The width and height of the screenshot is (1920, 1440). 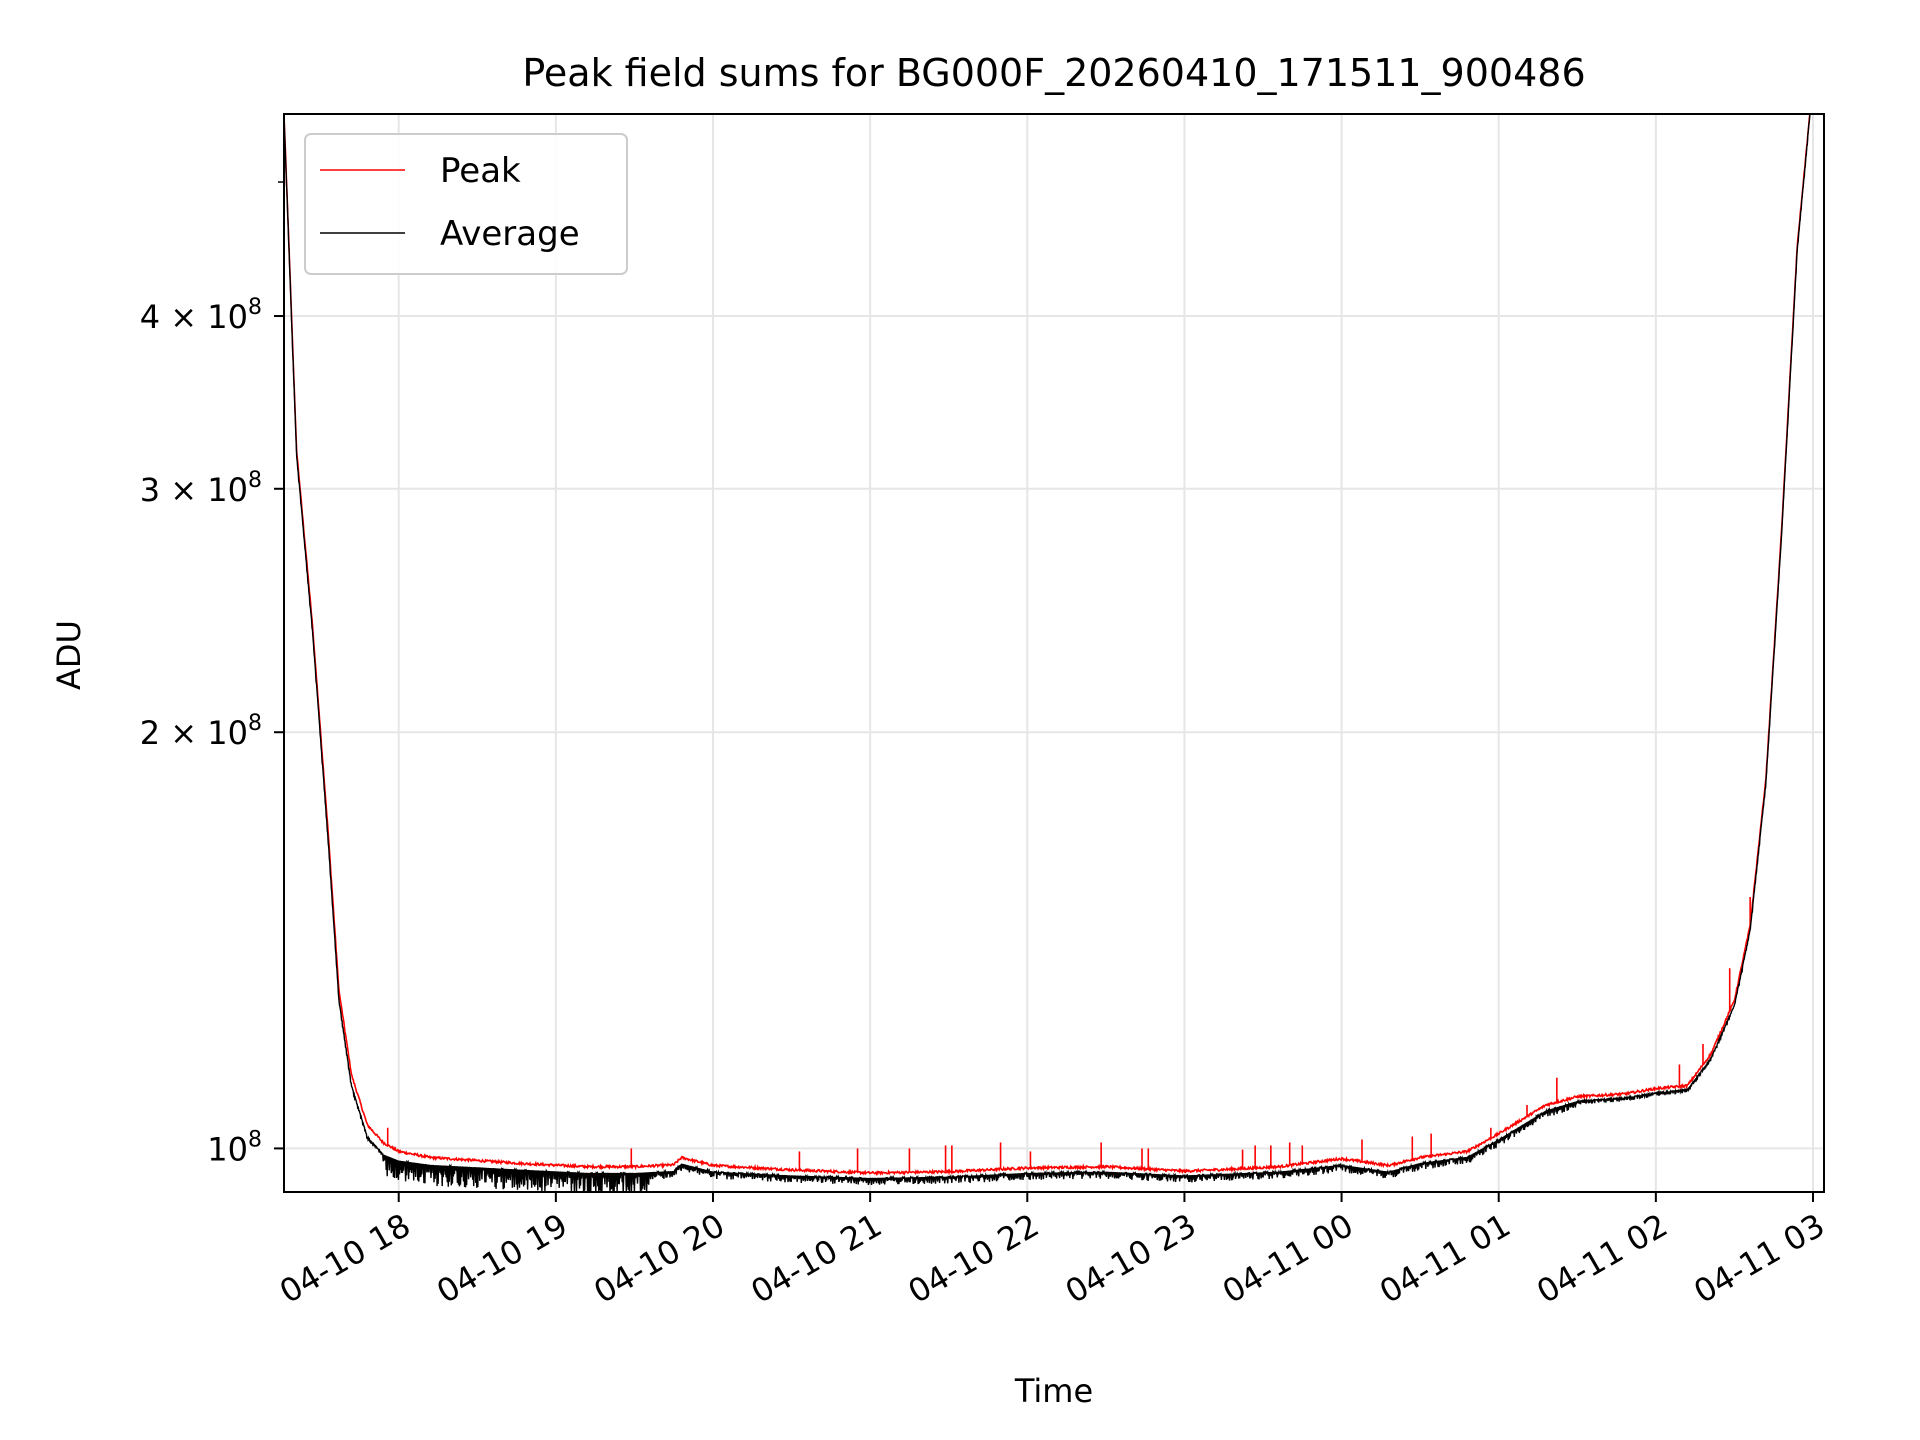 I want to click on legend-peak-label: Peak, so click(x=480, y=171).